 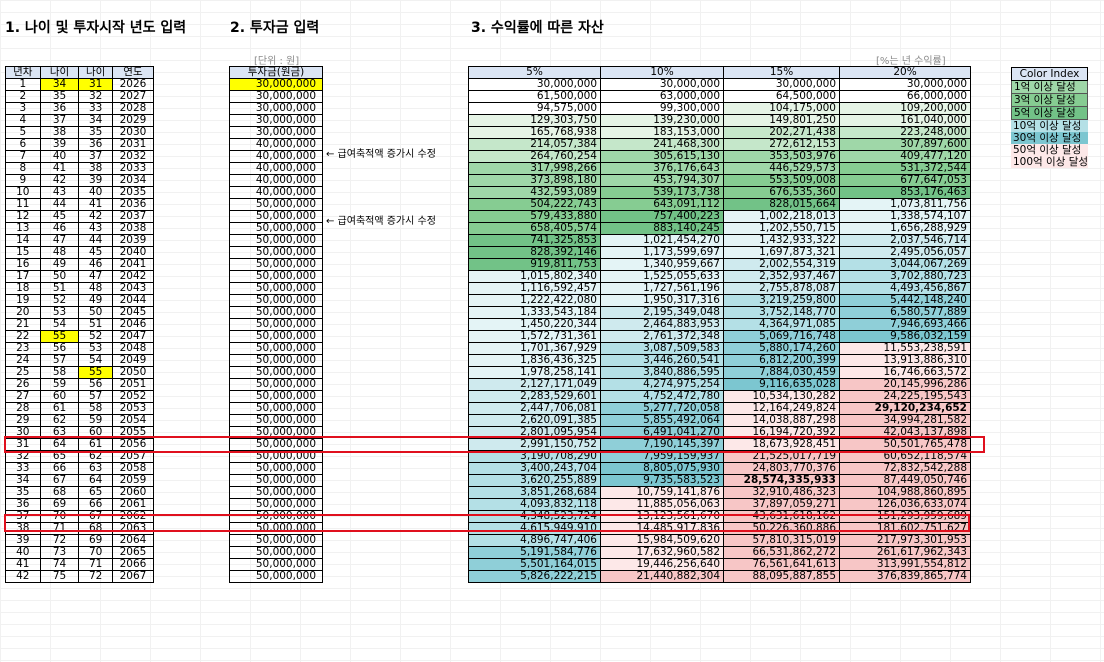 I want to click on age-cell: 69, so click(x=59, y=504).